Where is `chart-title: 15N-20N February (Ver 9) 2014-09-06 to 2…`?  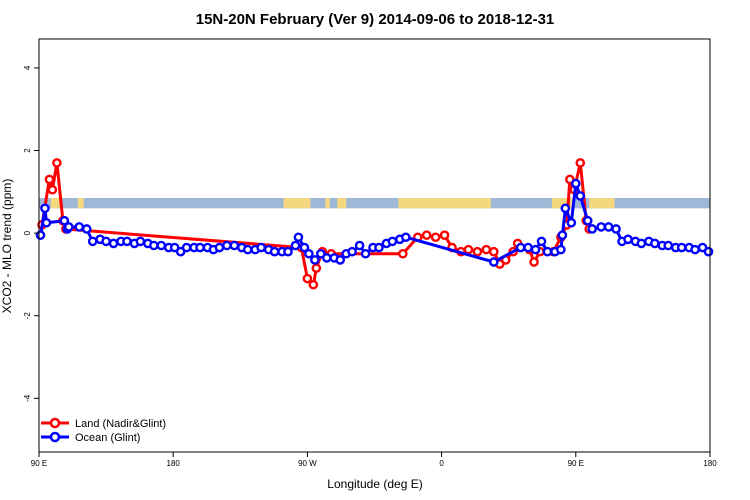
chart-title: 15N-20N February (Ver 9) 2014-09-06 to 2… is located at coordinates (375, 19).